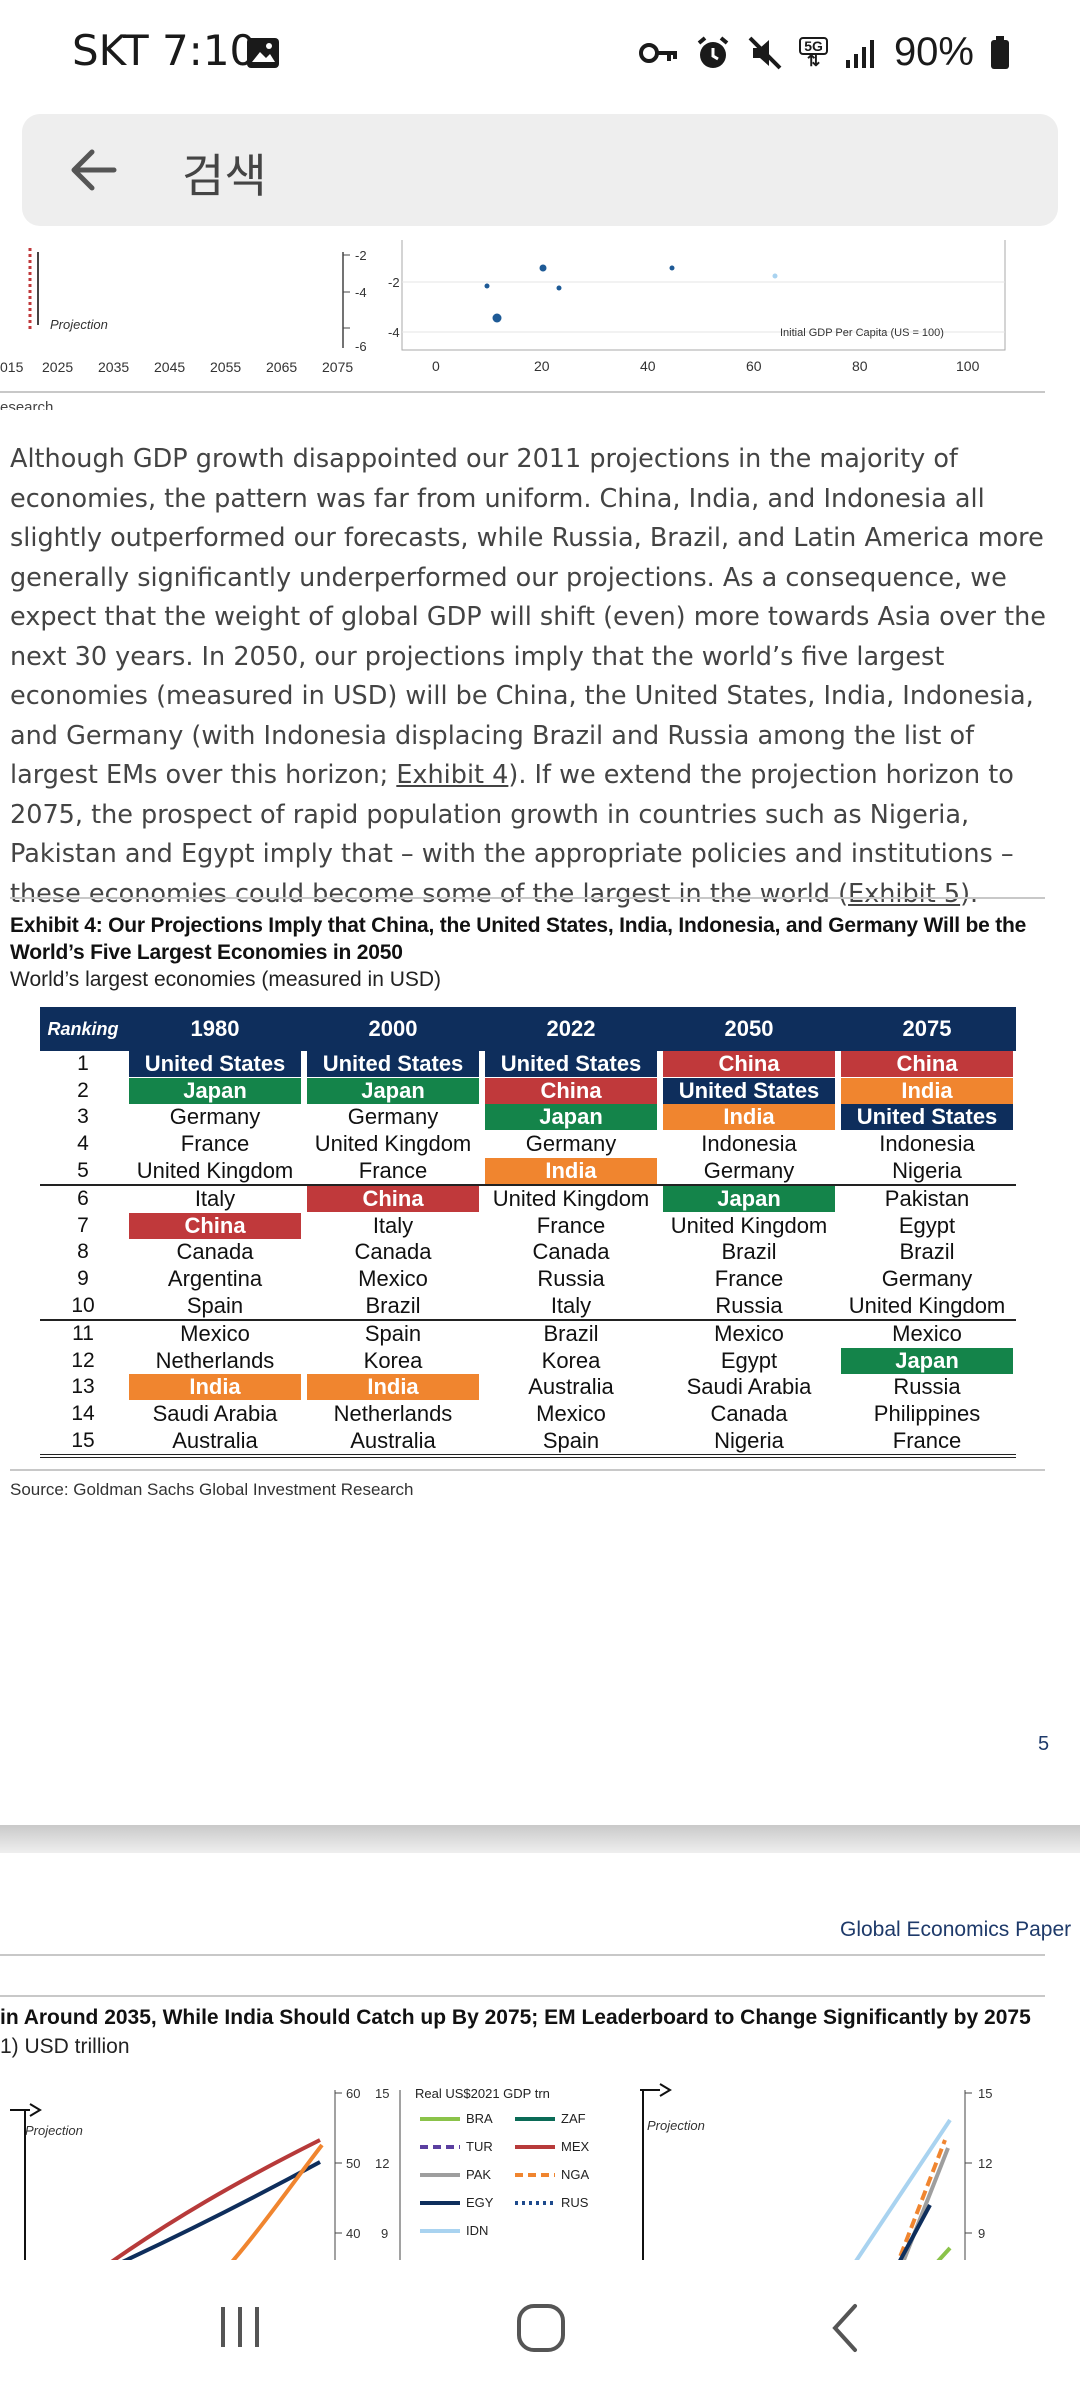 Image resolution: width=1080 pixels, height=2400 pixels. I want to click on legend-label: BRA, so click(479, 2118).